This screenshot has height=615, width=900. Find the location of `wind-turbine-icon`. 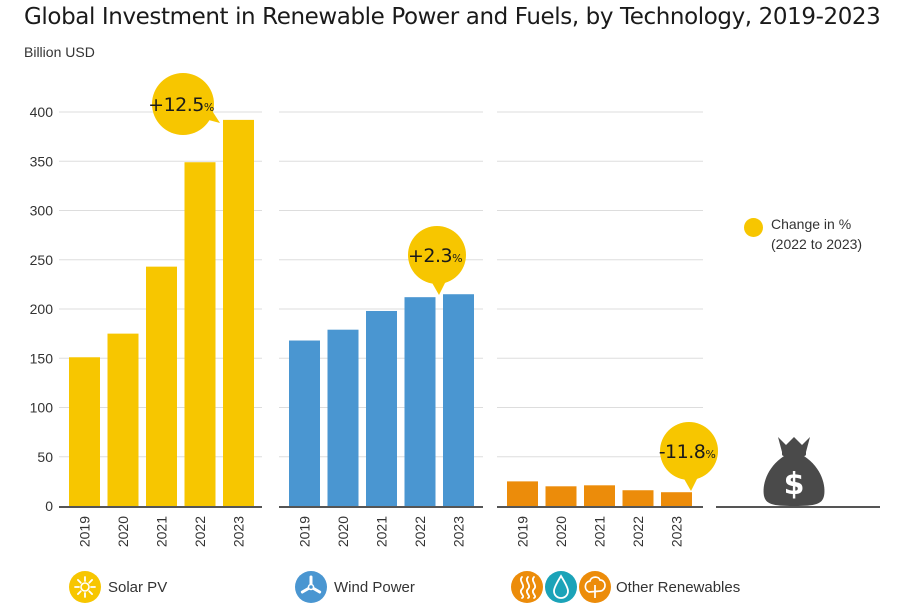

wind-turbine-icon is located at coordinates (311, 587).